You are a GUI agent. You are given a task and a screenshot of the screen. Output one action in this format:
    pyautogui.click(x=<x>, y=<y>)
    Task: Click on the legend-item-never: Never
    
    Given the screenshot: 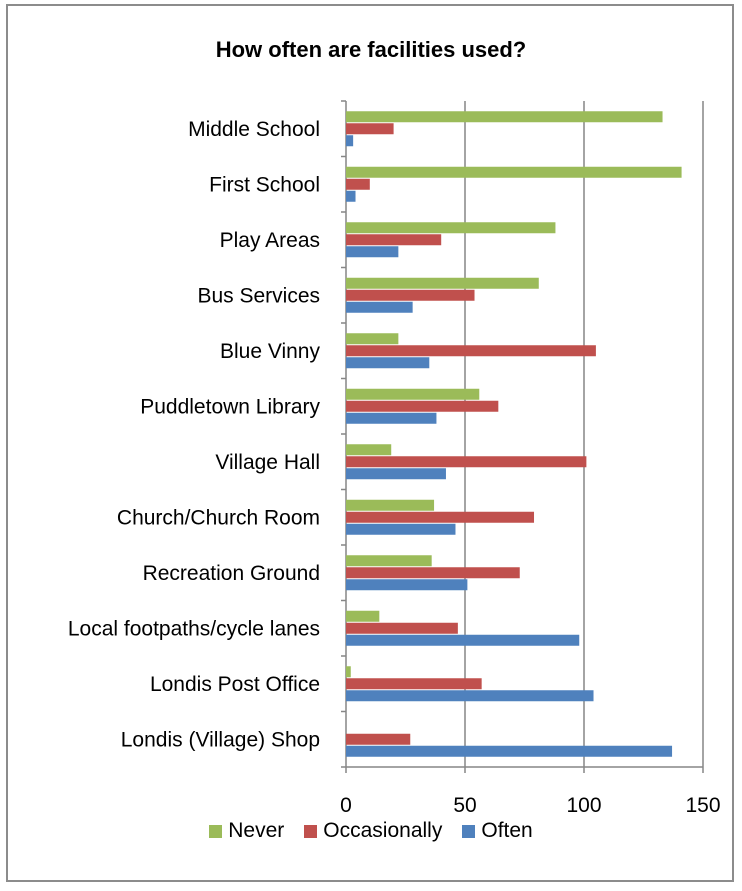 What is the action you would take?
    pyautogui.click(x=246, y=831)
    